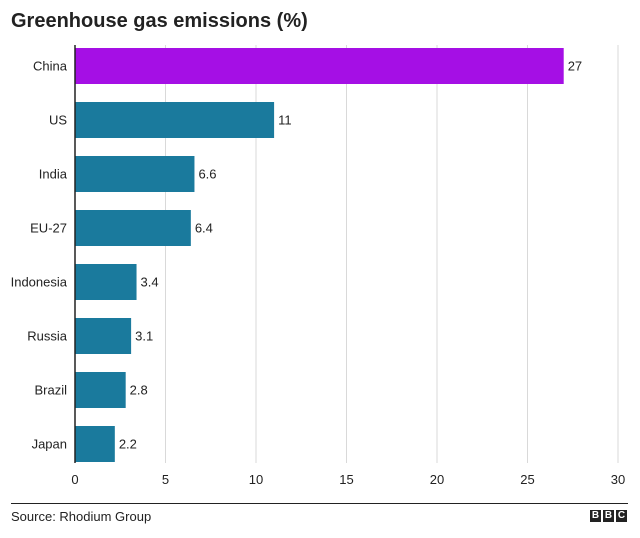 This screenshot has height=538, width=640. What do you see at coordinates (128, 444) in the screenshot?
I see `value-label: 2.2` at bounding box center [128, 444].